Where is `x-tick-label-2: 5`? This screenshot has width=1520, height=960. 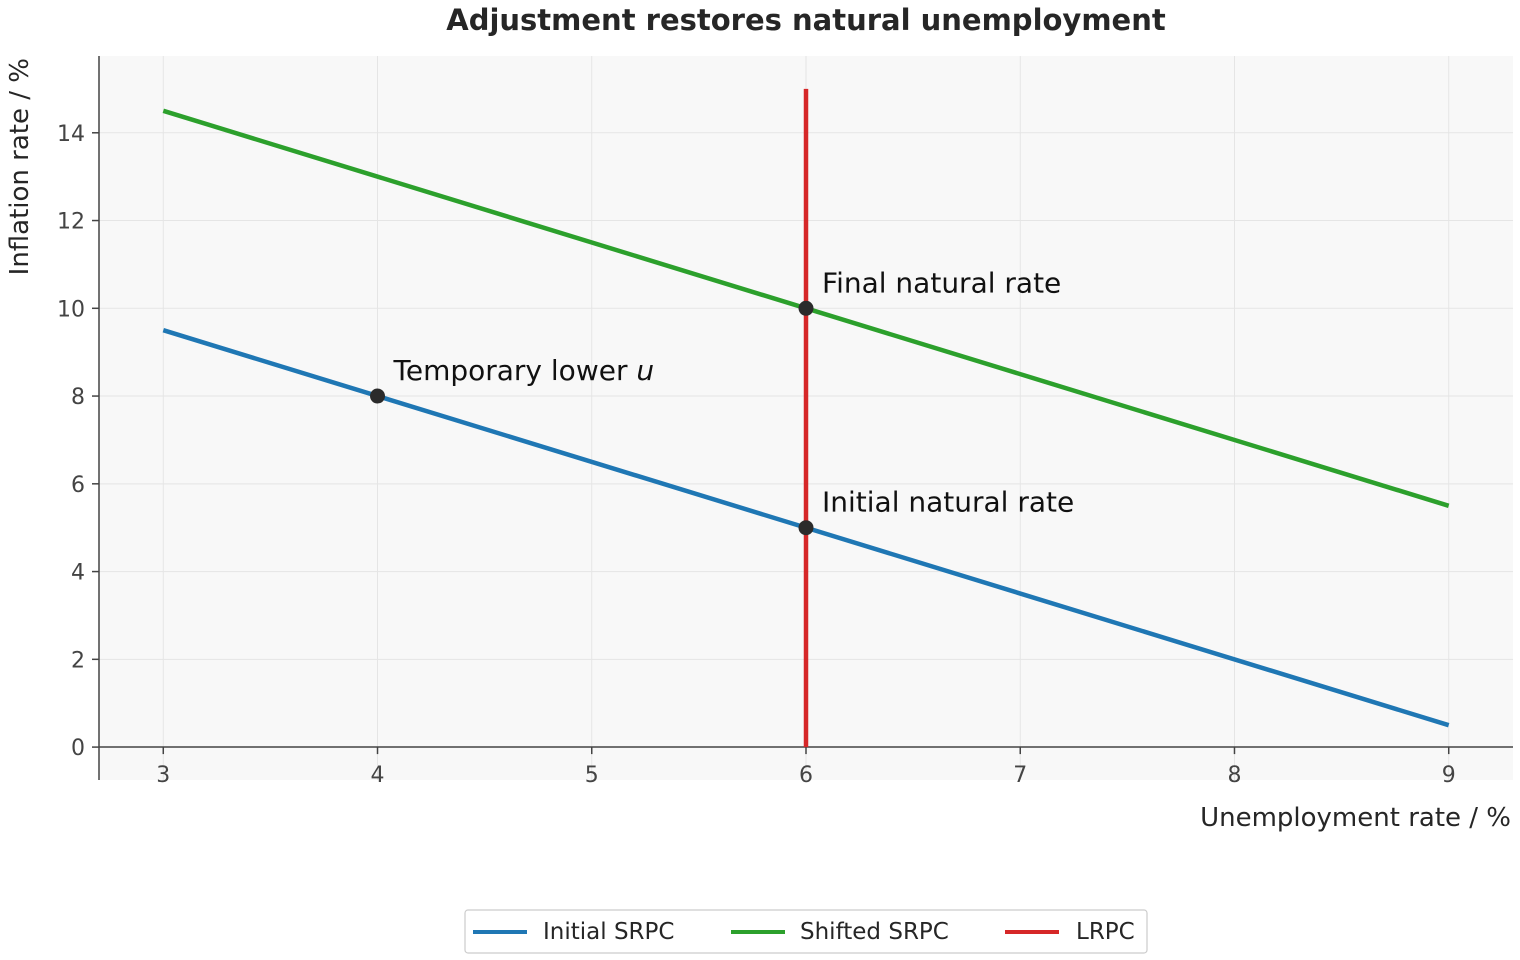 x-tick-label-2: 5 is located at coordinates (592, 775).